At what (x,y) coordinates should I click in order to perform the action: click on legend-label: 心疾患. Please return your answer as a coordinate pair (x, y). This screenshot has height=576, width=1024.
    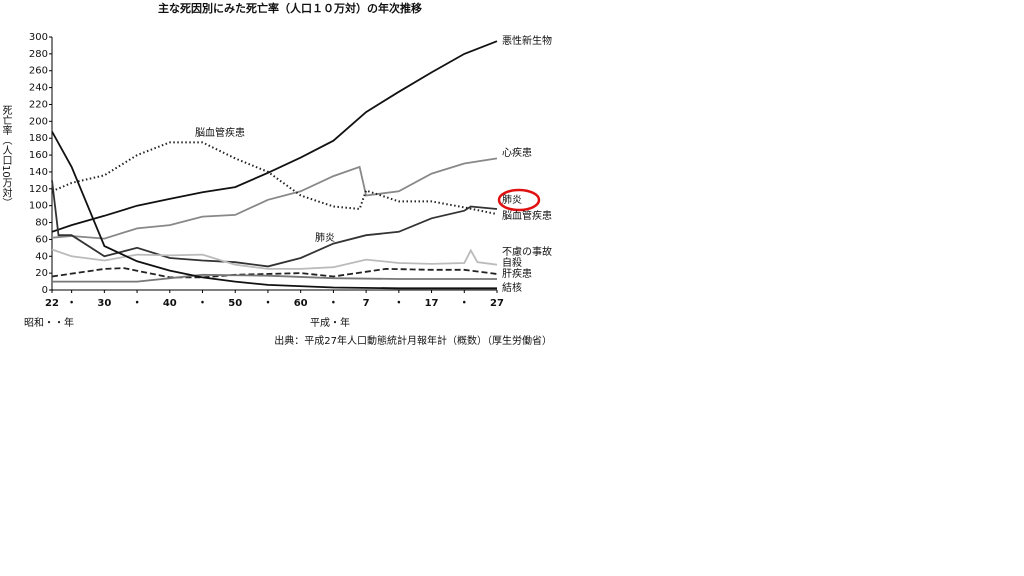
    Looking at the image, I should click on (517, 152).